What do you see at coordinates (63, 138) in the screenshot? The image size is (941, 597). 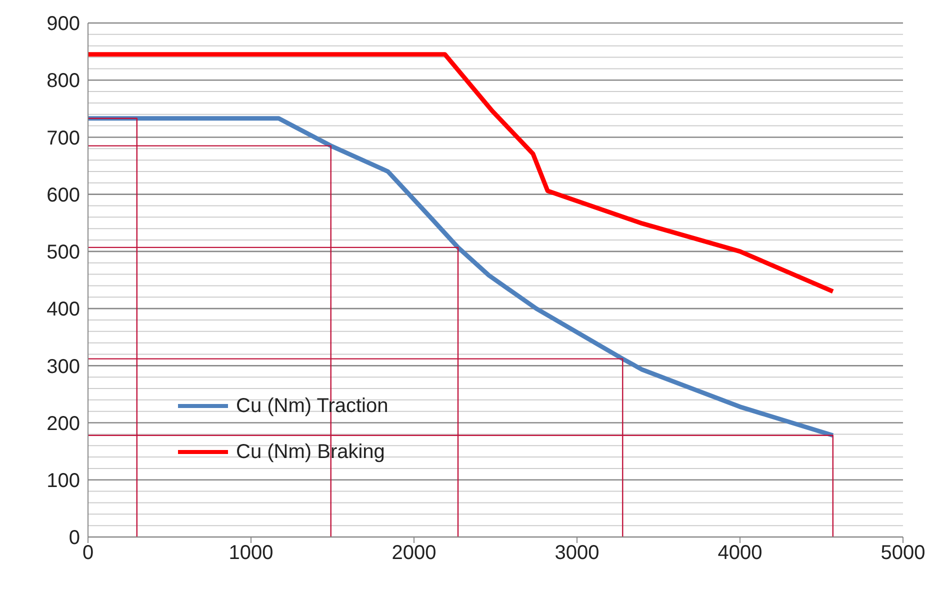 I see `y-tick-label: 700` at bounding box center [63, 138].